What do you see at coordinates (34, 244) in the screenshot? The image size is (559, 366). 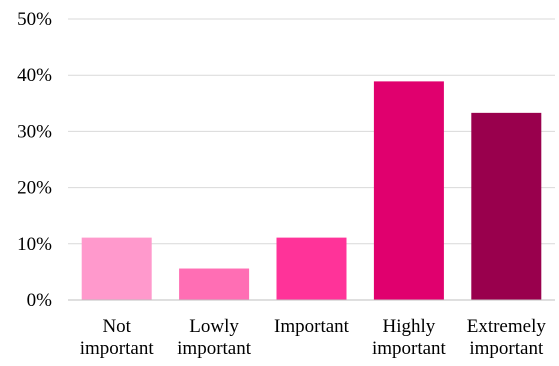 I see `y-tick-label: 10%` at bounding box center [34, 244].